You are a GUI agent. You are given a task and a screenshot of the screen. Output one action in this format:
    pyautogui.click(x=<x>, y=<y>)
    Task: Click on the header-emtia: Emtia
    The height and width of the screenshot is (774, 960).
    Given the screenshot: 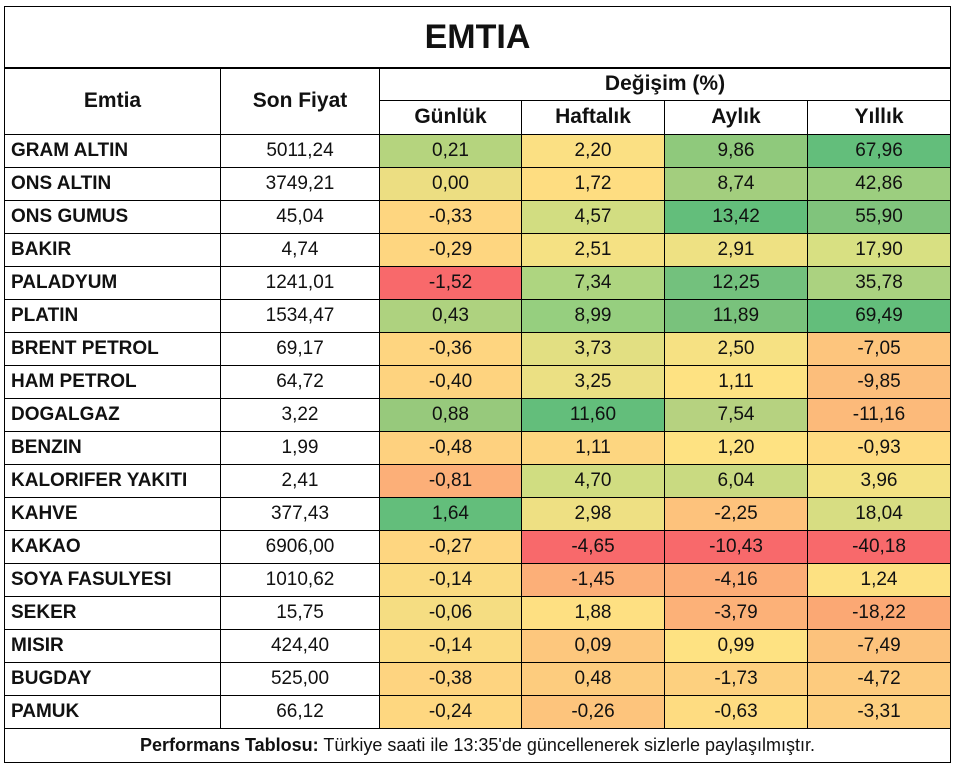 What is the action you would take?
    pyautogui.click(x=112, y=101)
    